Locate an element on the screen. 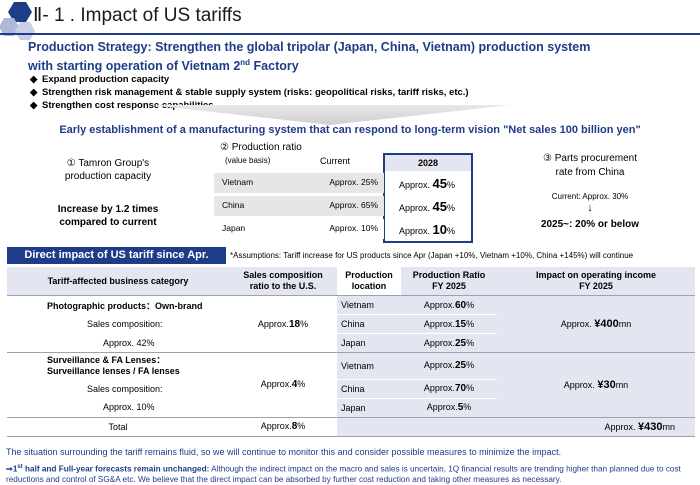  ratio-row: Vietnam Approx. 25% is located at coordinates (299, 183).